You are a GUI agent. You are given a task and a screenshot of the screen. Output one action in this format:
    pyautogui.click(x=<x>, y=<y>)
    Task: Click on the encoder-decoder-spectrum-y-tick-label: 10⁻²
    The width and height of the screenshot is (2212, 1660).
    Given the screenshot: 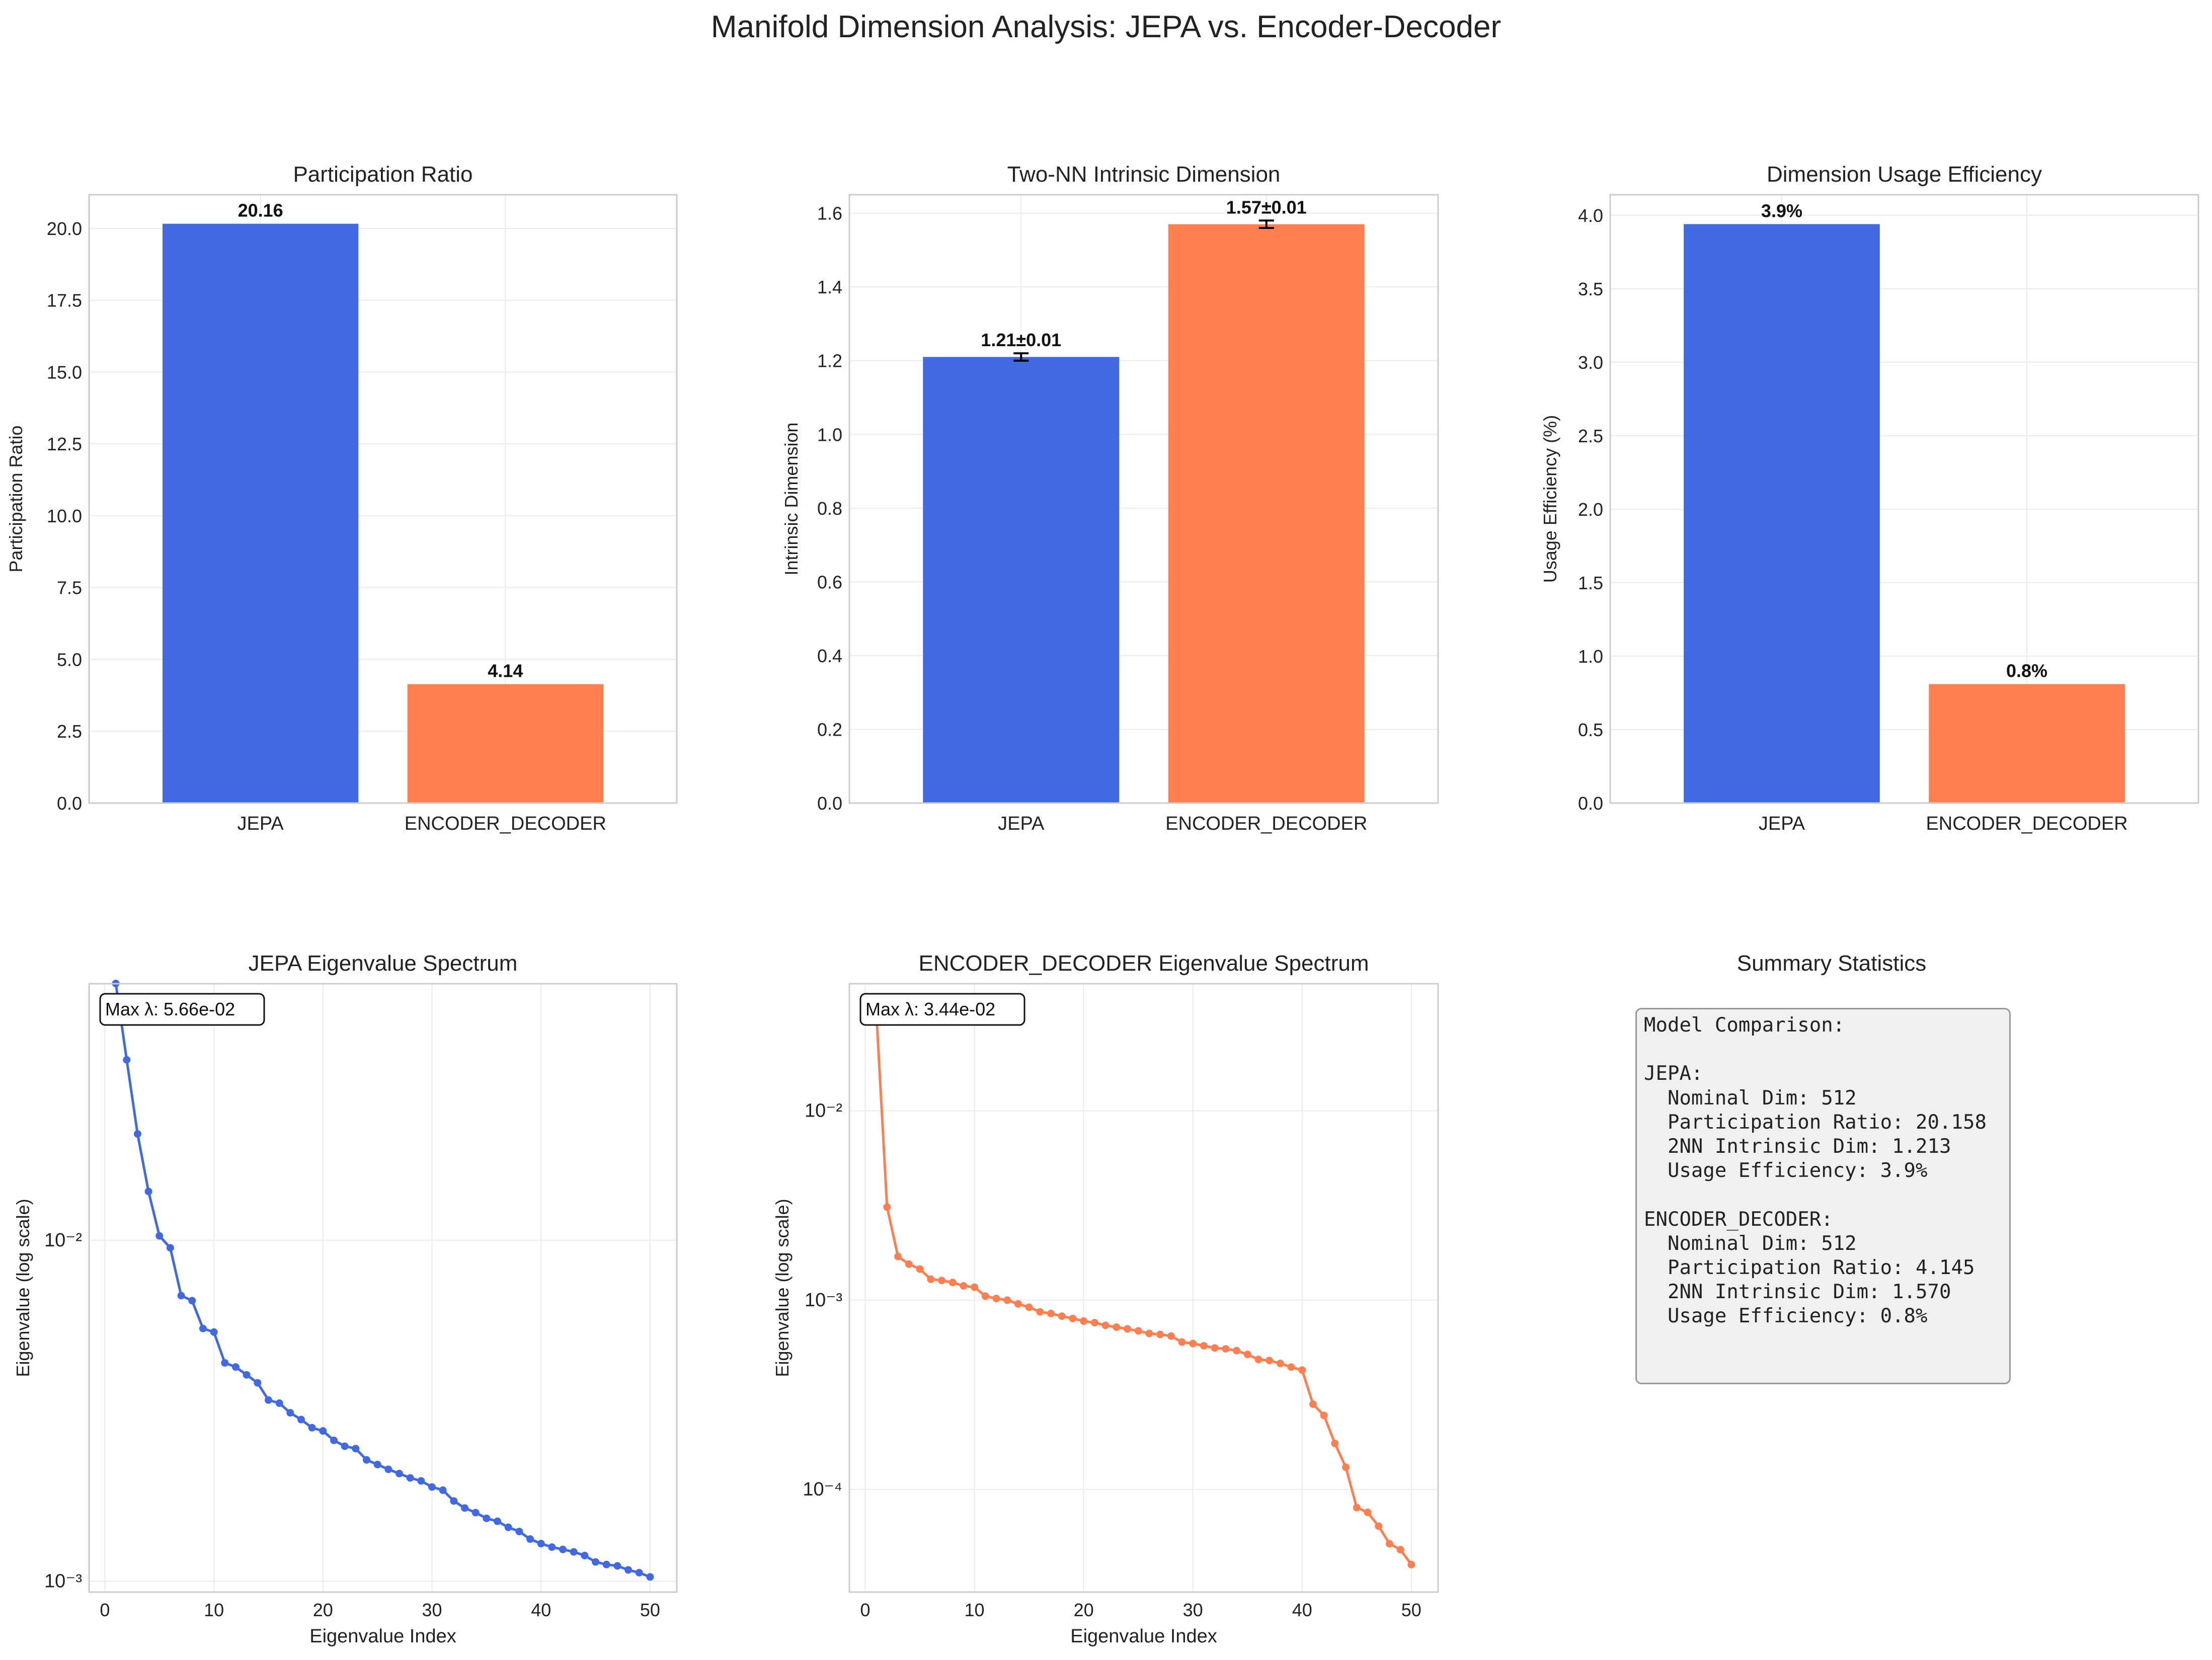 What is the action you would take?
    pyautogui.click(x=823, y=1111)
    